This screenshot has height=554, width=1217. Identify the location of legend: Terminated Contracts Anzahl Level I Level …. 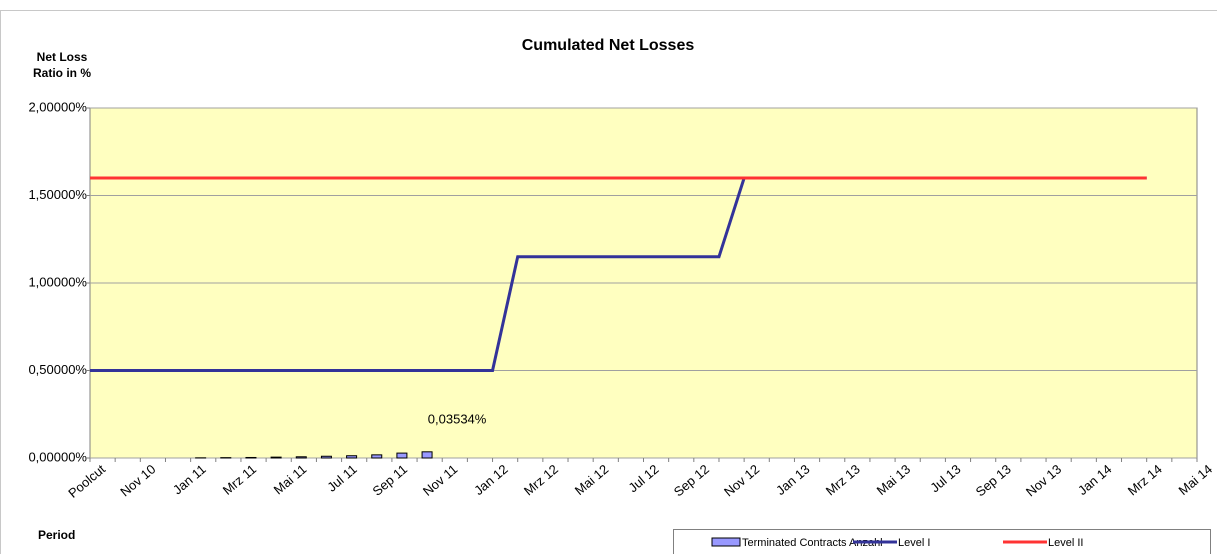
(942, 541).